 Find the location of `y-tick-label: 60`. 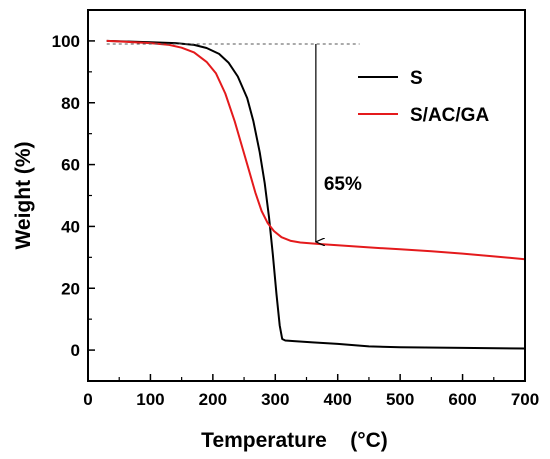

y-tick-label: 60 is located at coordinates (70, 165).